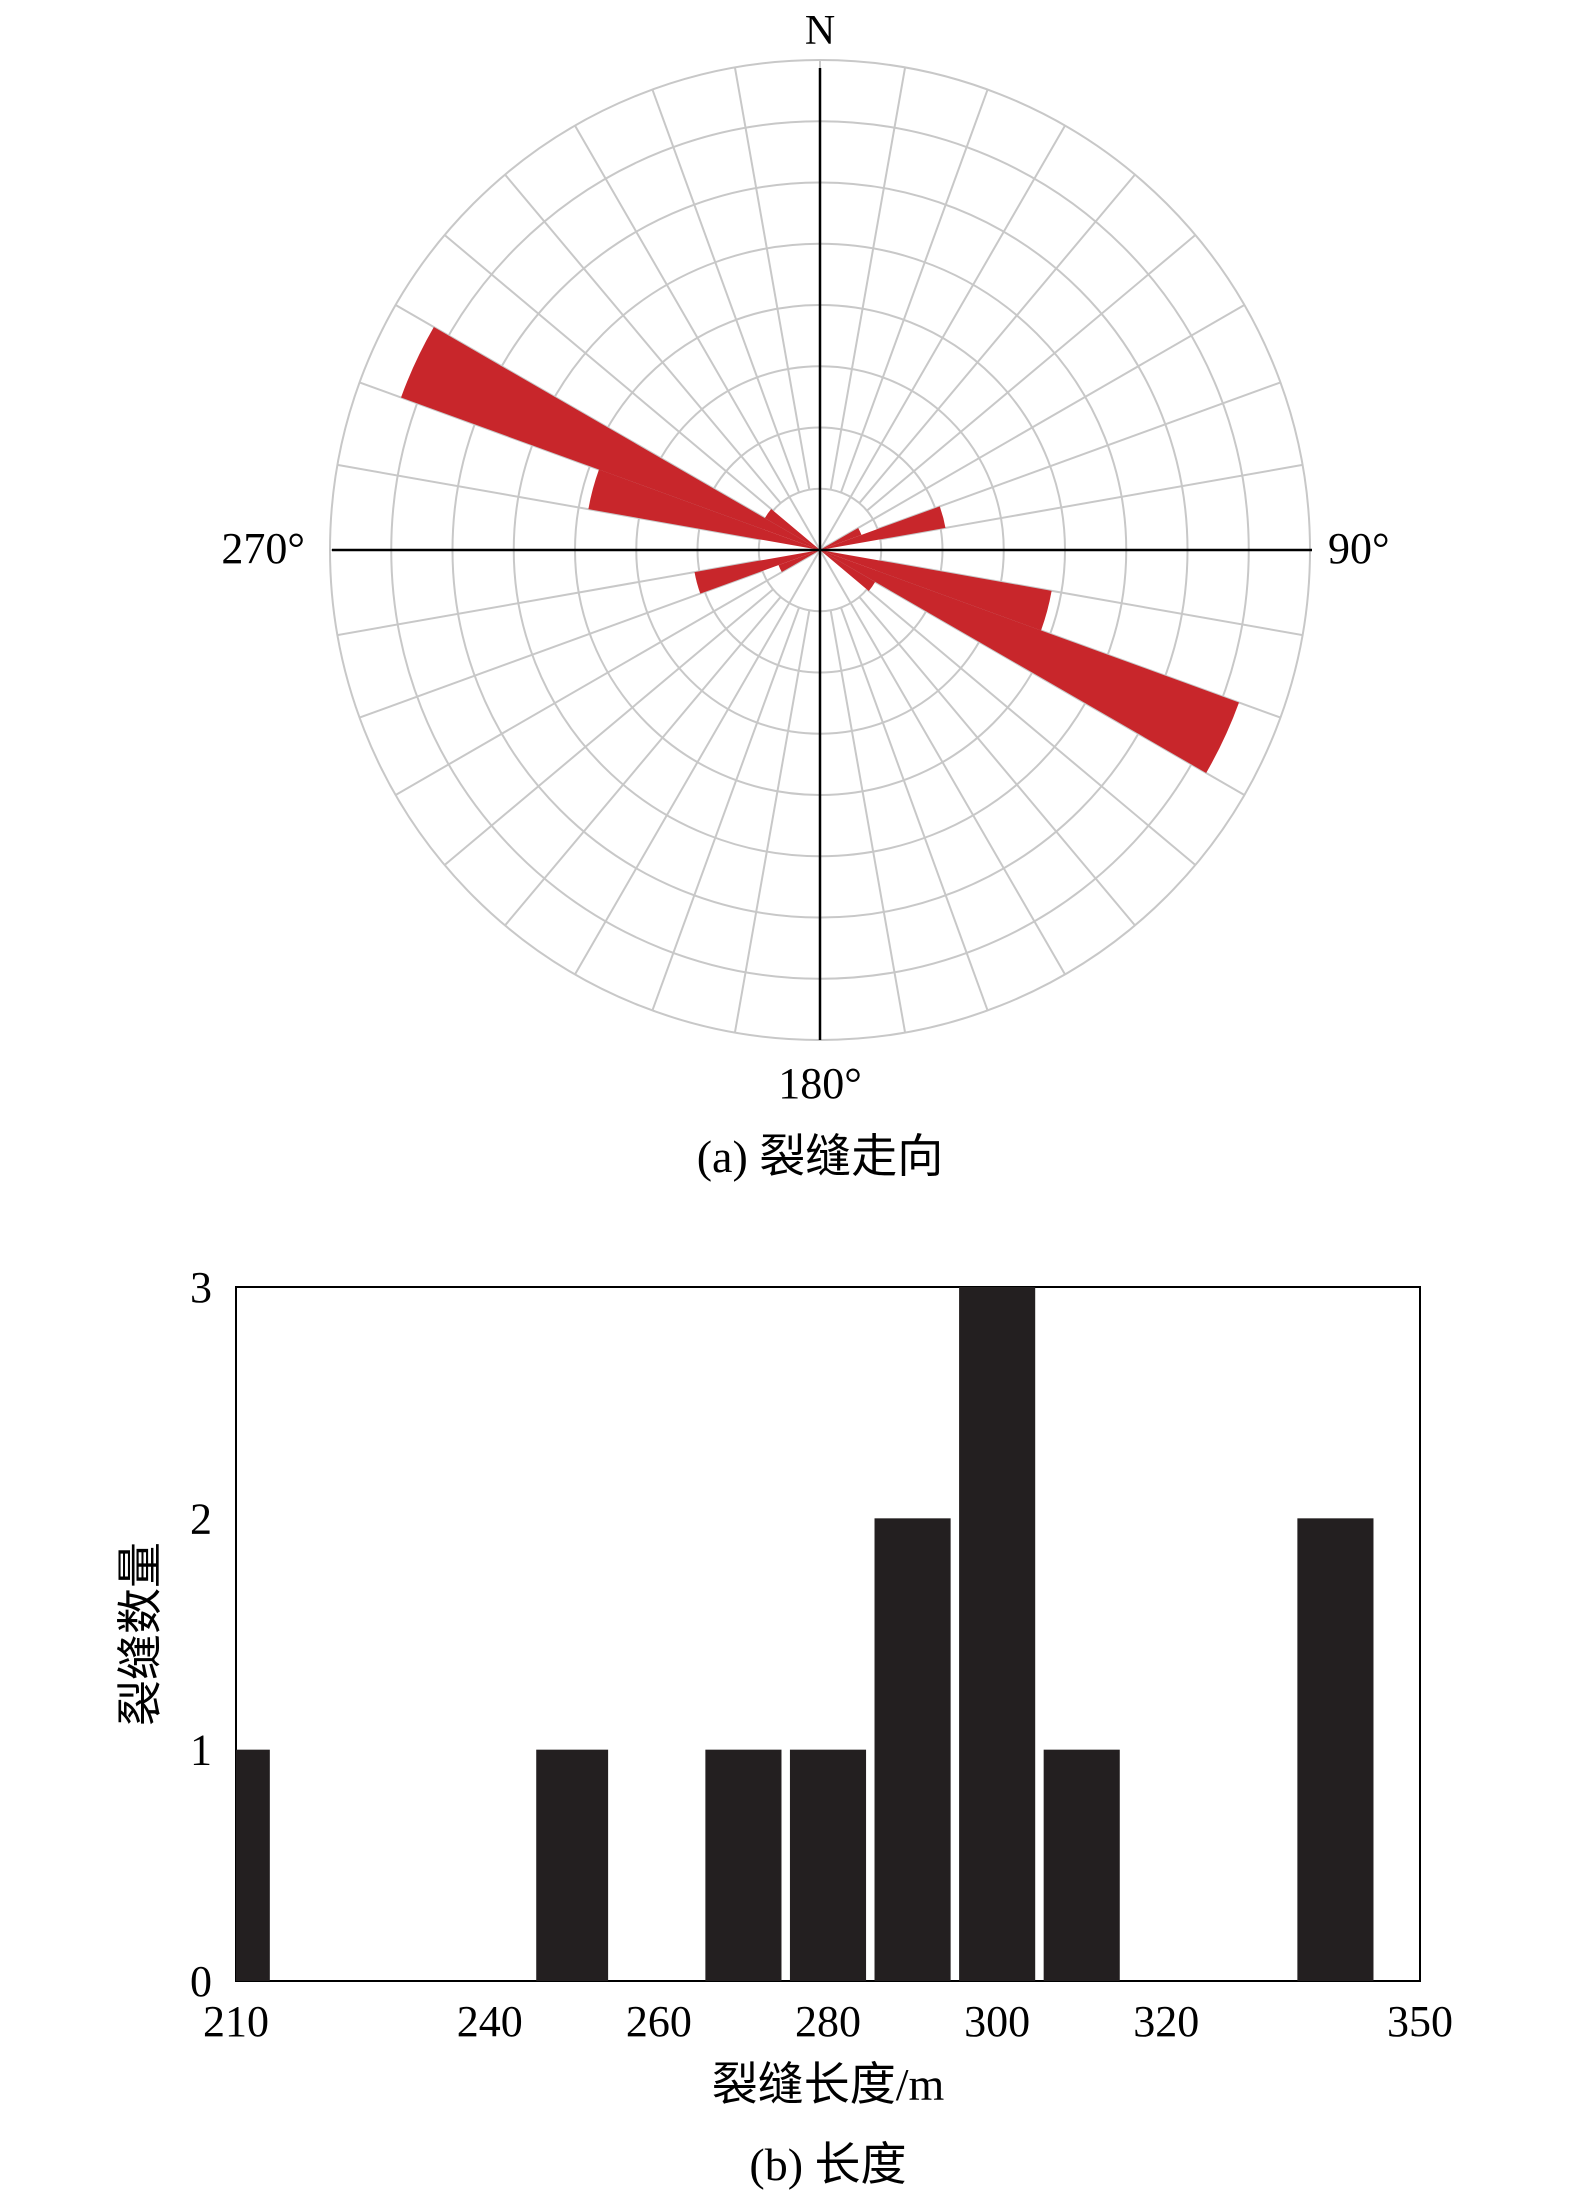 The width and height of the screenshot is (1575, 2198). What do you see at coordinates (828, 2084) in the screenshot?
I see `x-axis-label: 裂缝长度/m` at bounding box center [828, 2084].